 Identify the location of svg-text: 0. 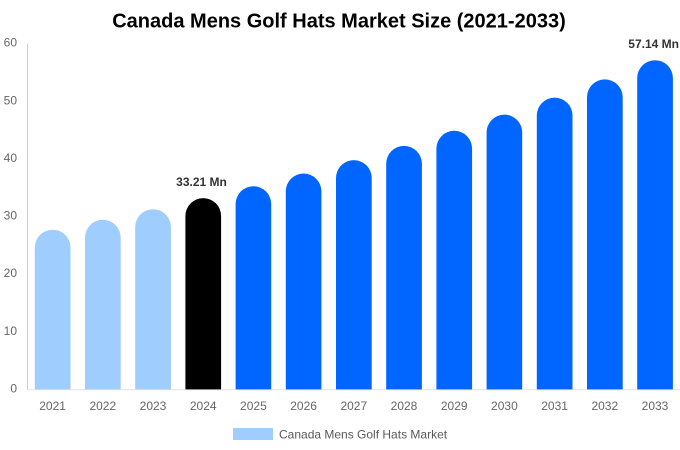
(13, 388).